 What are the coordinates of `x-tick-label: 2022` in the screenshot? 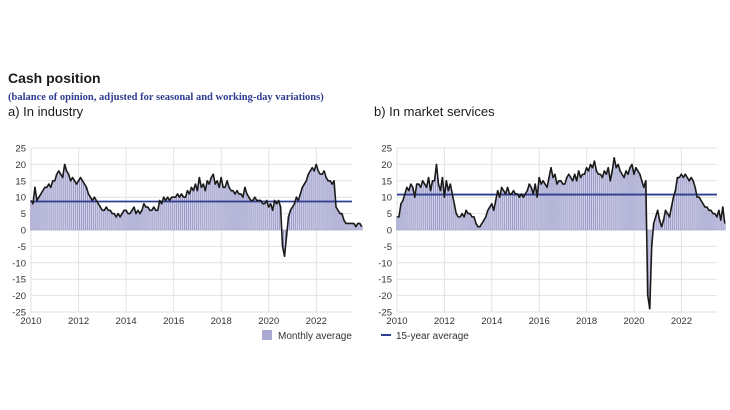 It's located at (681, 321).